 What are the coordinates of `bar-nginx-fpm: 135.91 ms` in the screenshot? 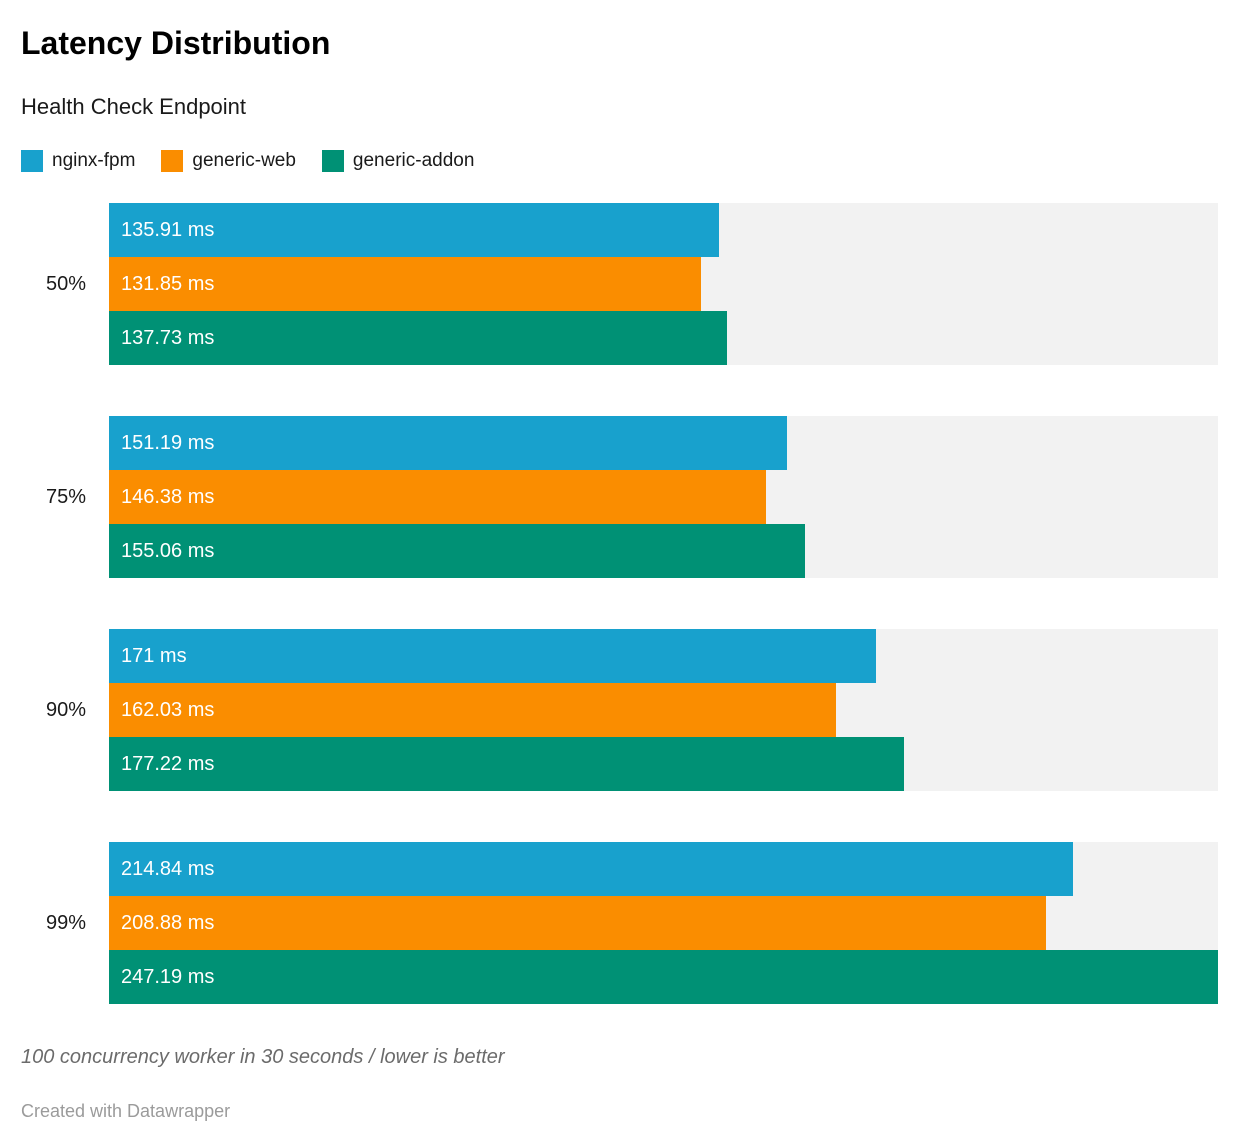 It's located at (414, 230).